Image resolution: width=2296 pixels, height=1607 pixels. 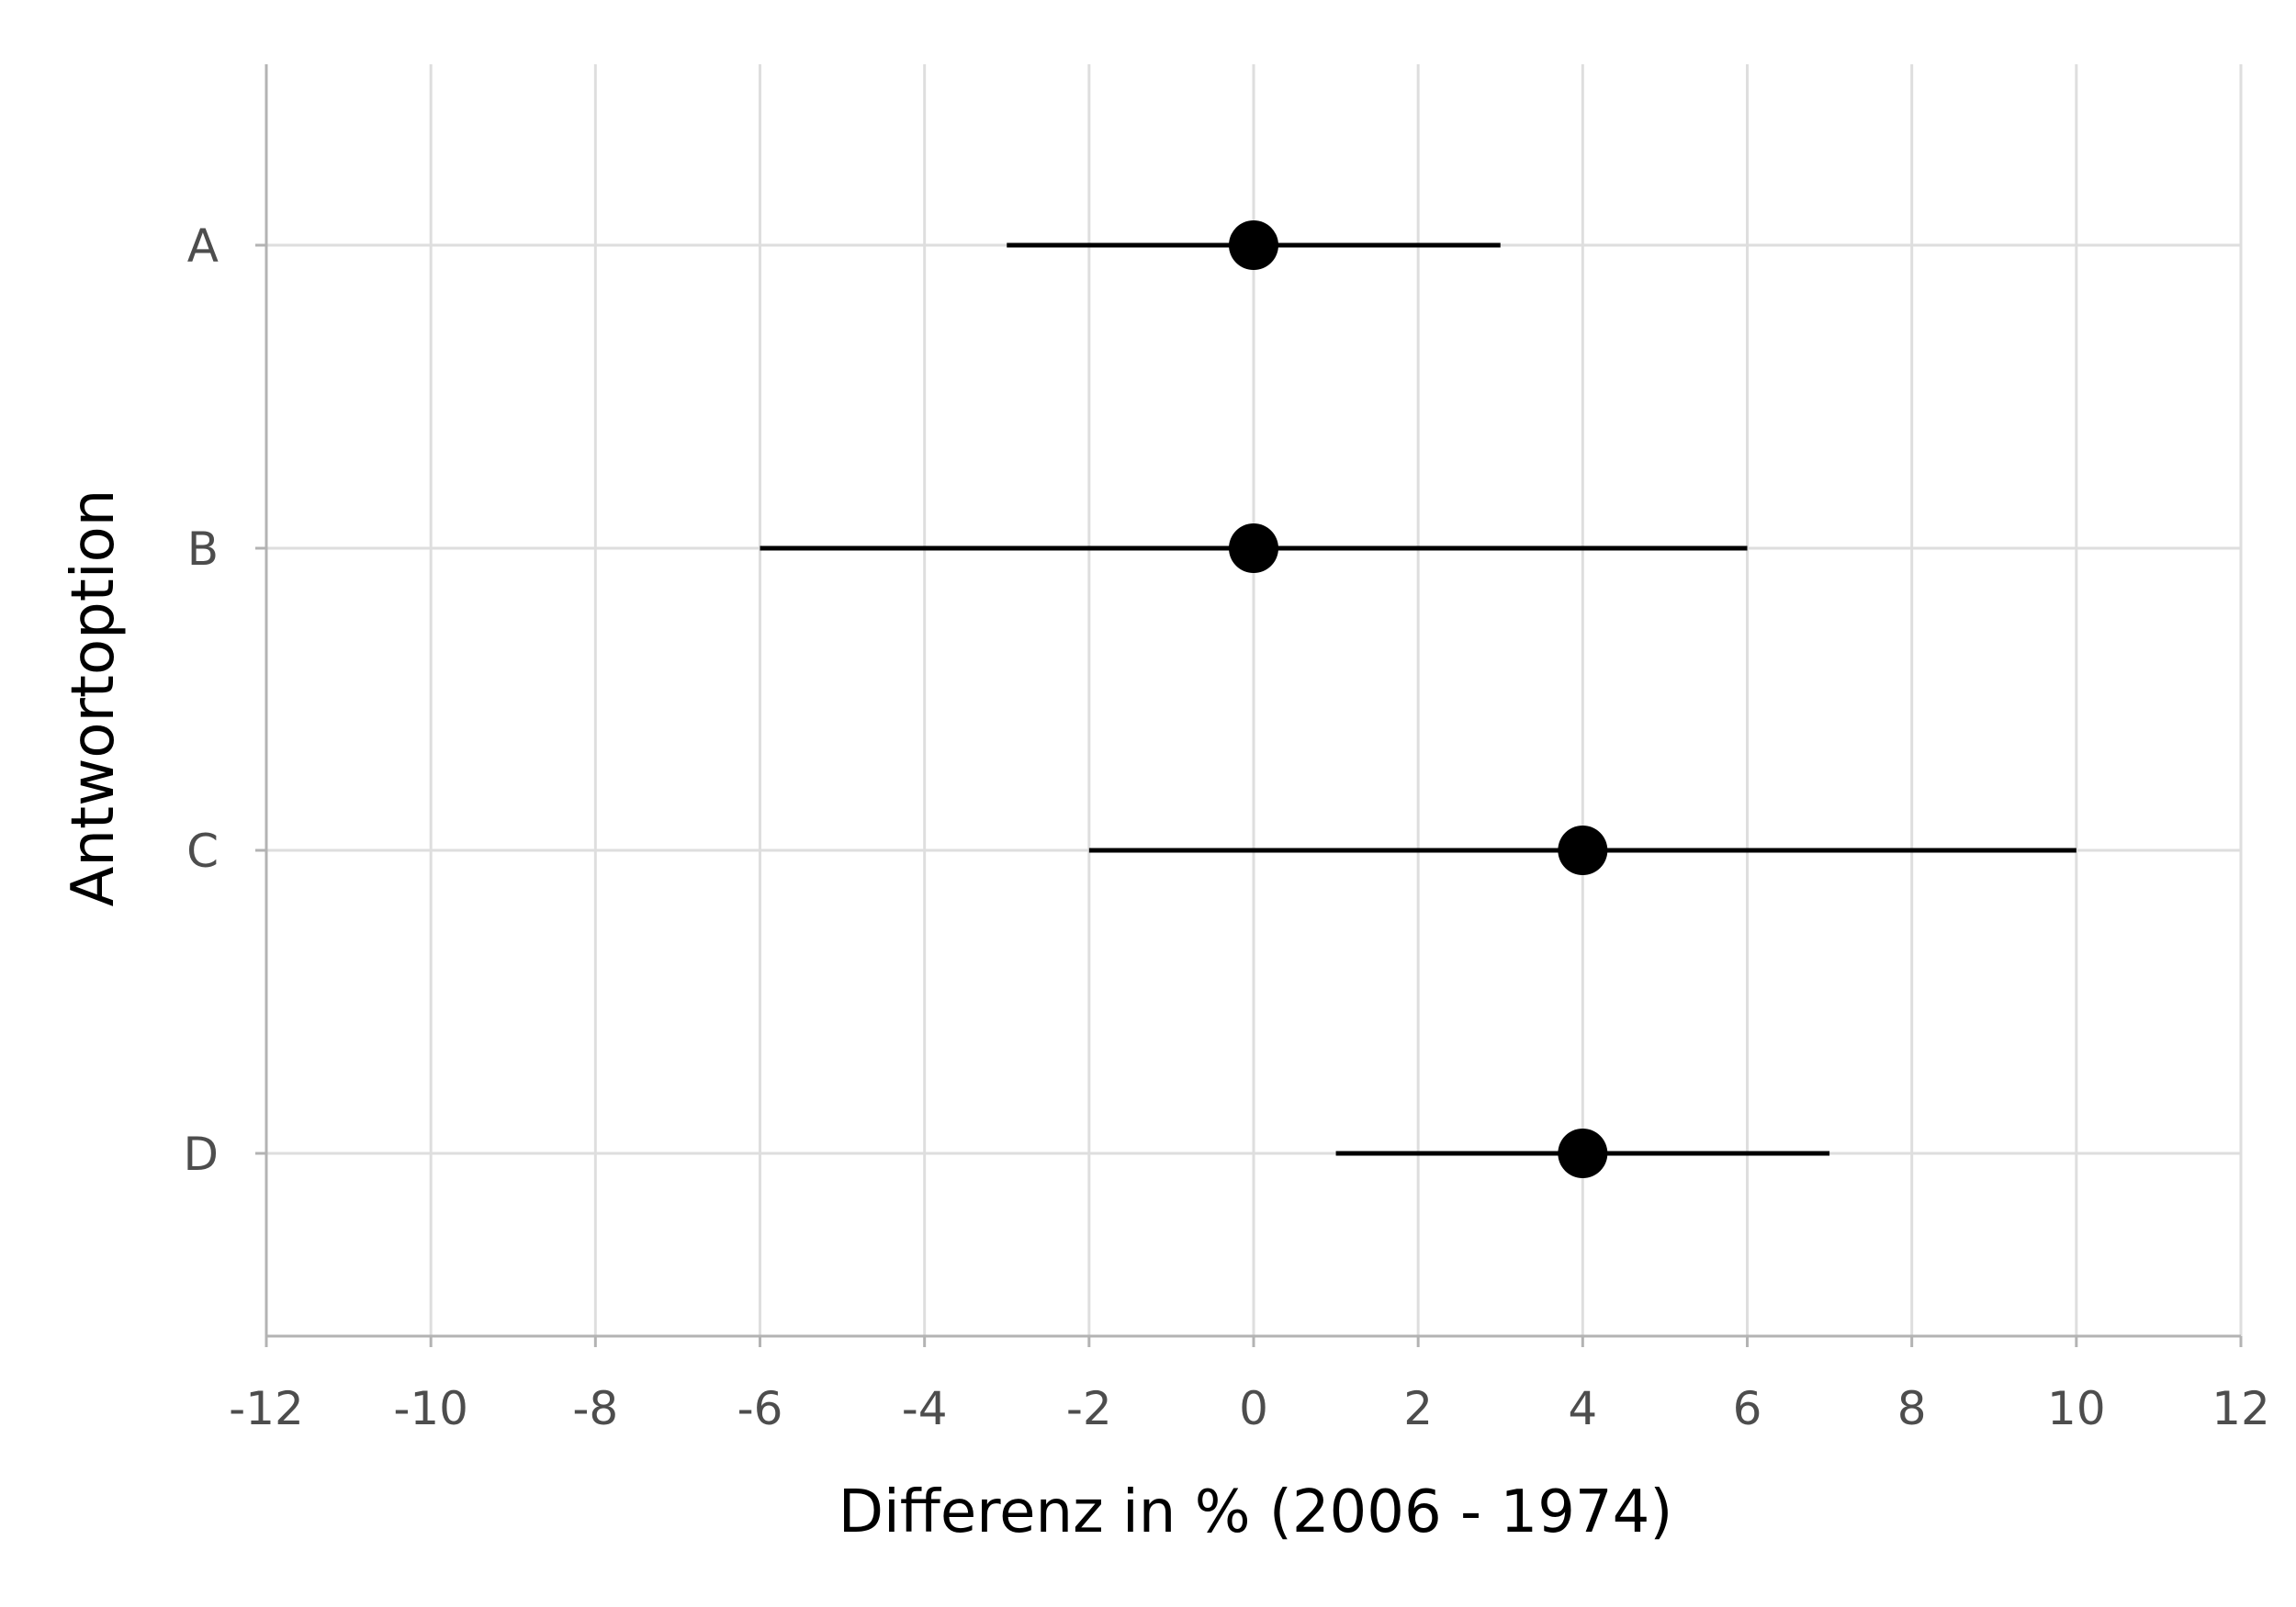 I want to click on x-tick-label: -4, so click(x=925, y=1408).